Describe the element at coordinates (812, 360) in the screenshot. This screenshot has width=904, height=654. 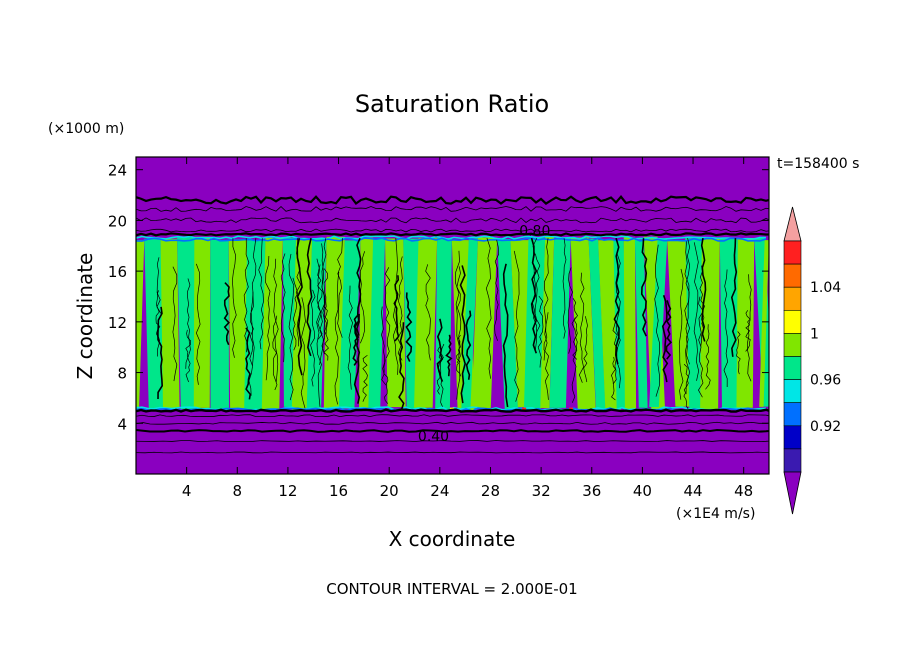
I see `colorbar: 1.04 1 0.96 0.92` at that location.